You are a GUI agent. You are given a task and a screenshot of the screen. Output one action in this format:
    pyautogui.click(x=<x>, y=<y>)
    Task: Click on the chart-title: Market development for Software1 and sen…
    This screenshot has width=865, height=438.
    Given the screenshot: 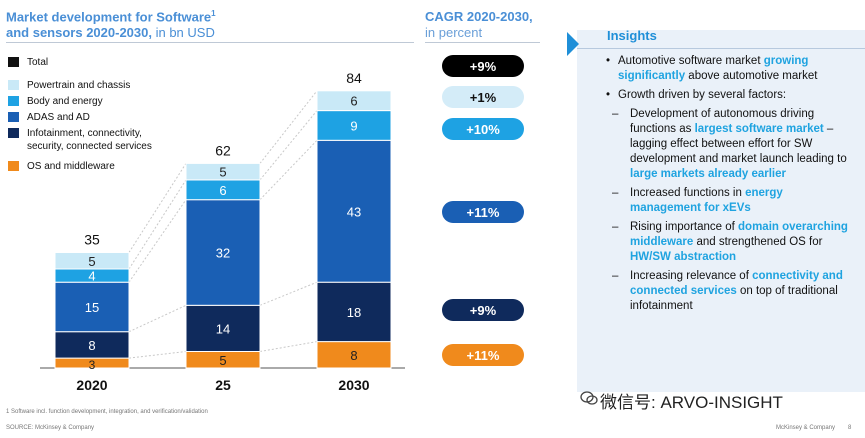 What is the action you would take?
    pyautogui.click(x=111, y=25)
    